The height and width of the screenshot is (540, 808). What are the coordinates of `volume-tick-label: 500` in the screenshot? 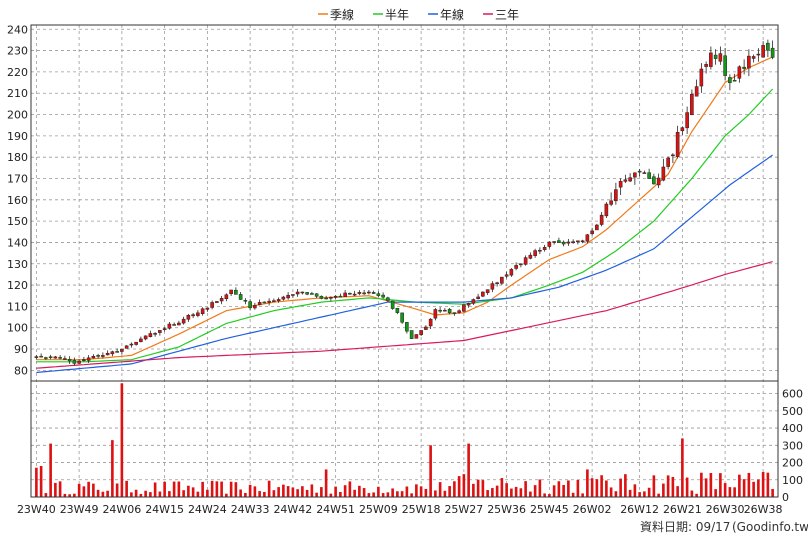 It's located at (792, 411).